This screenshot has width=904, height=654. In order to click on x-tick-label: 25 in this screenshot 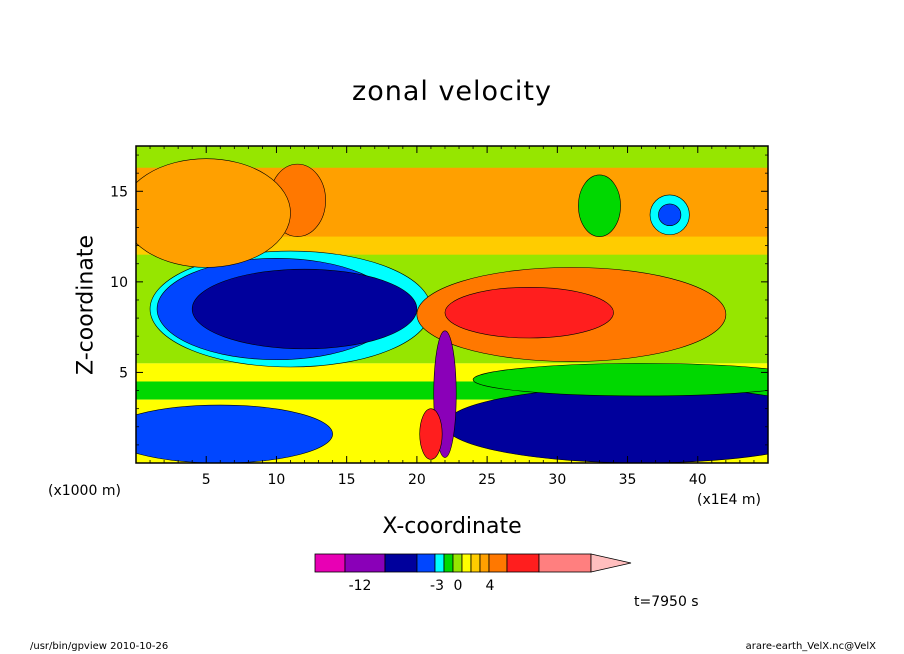, I will do `click(487, 480)`.